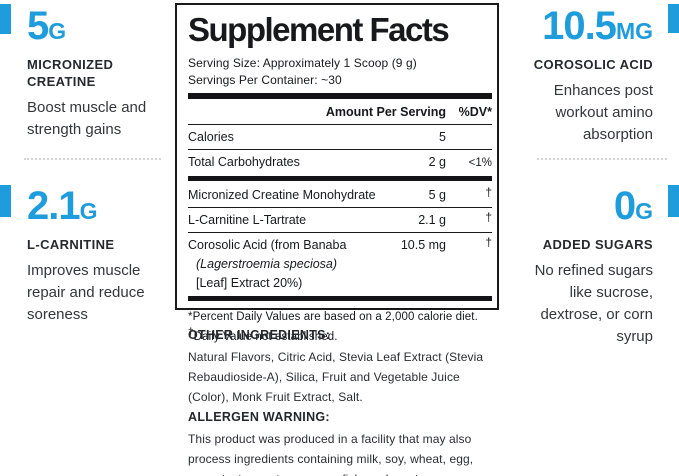 The width and height of the screenshot is (679, 476). I want to click on nutrient-row-carnitine: L-Carnitine L-Tartrate 2.1 g †, so click(340, 220).